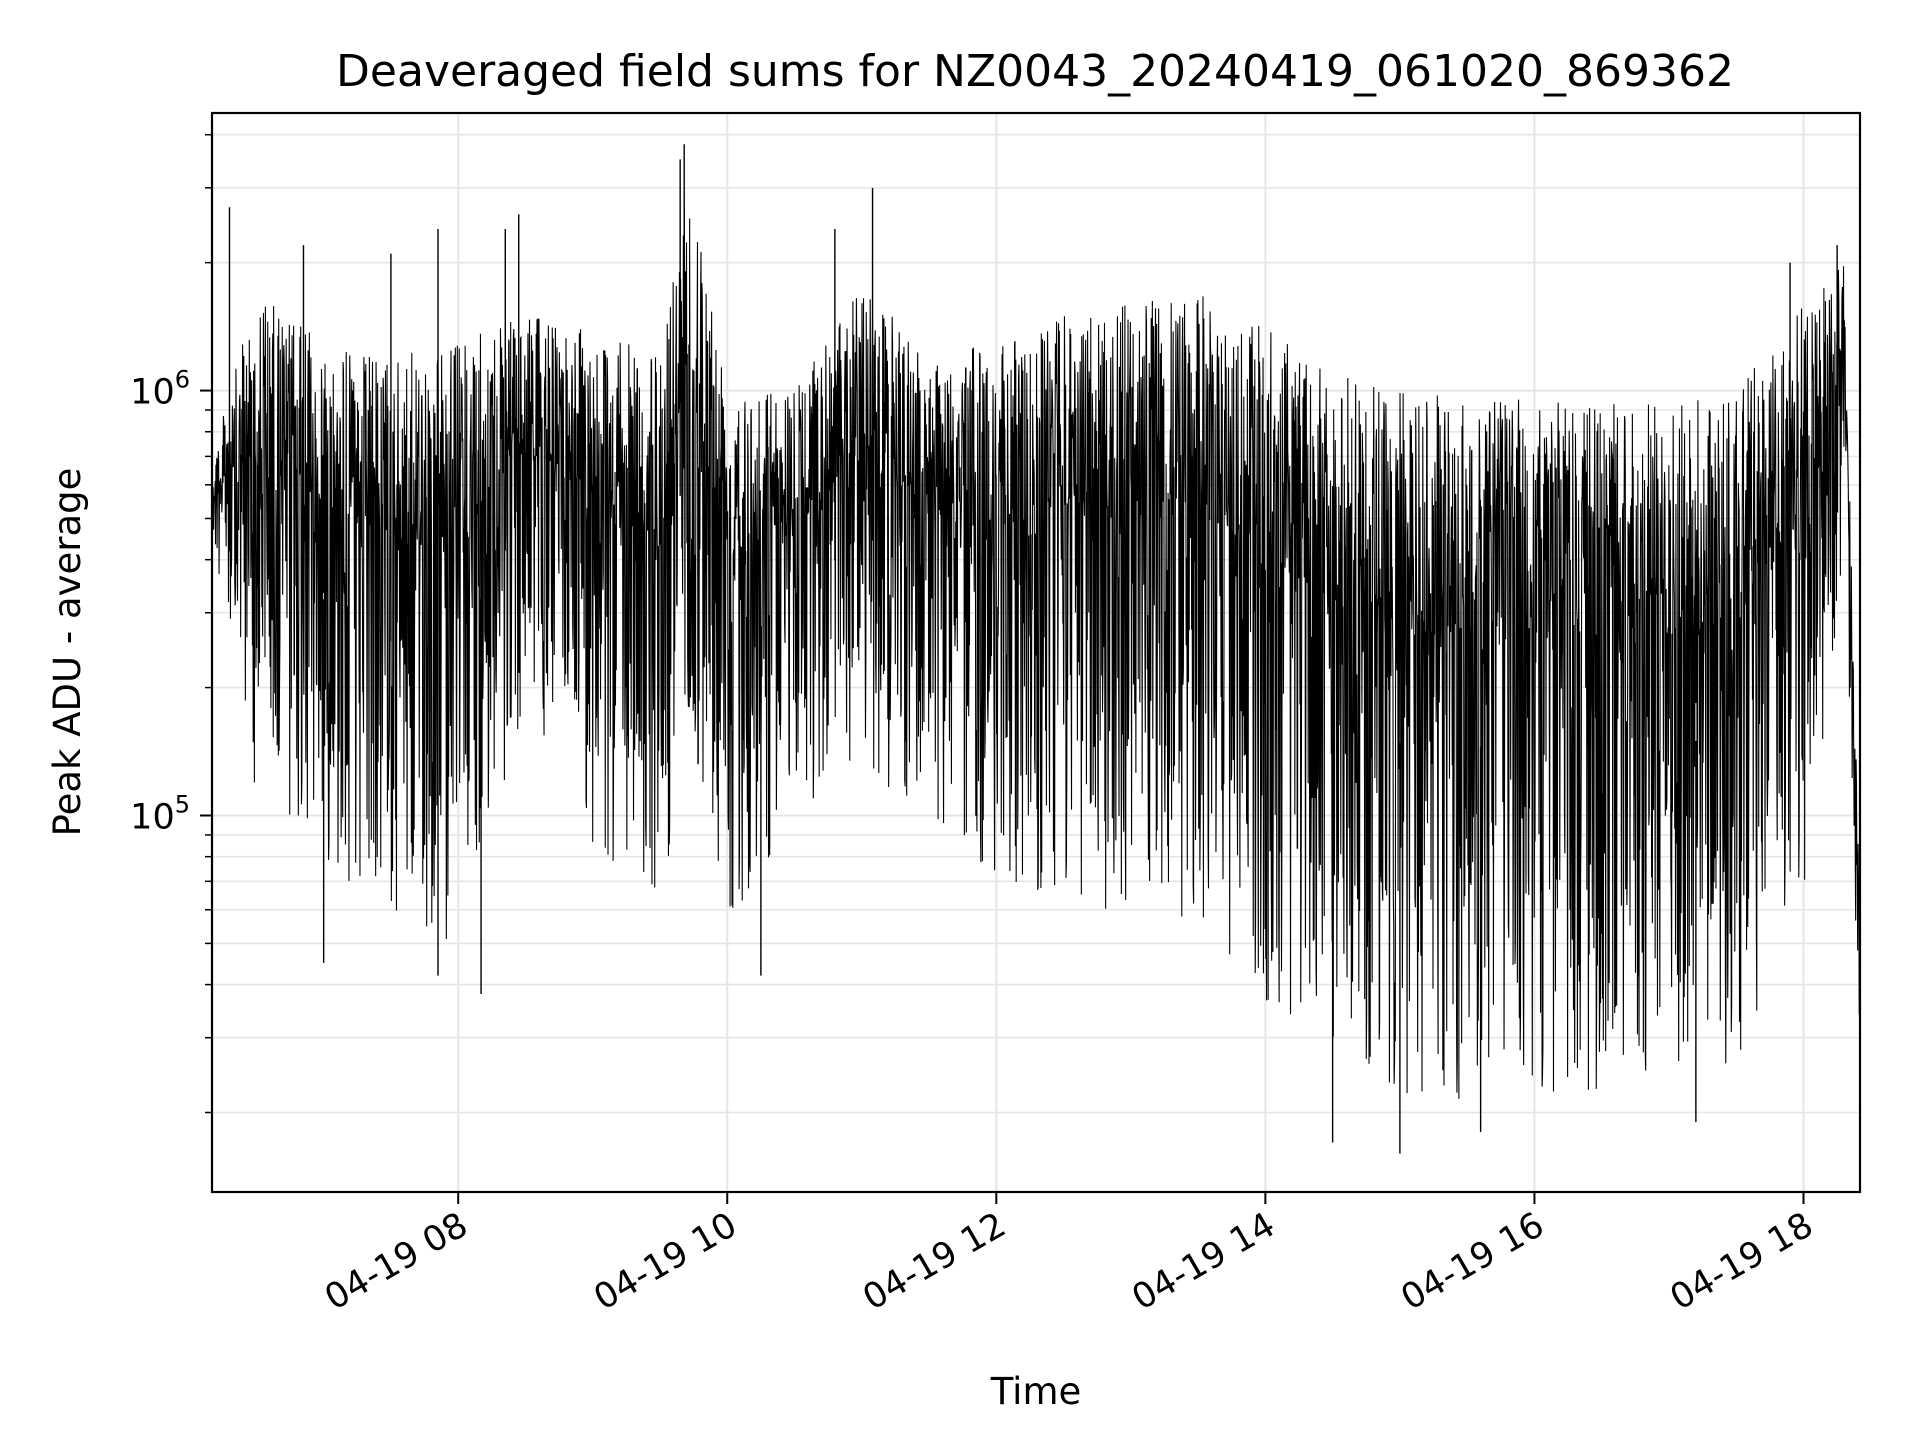  What do you see at coordinates (182, 804) in the screenshot?
I see `y-tick-label-exponent: 5` at bounding box center [182, 804].